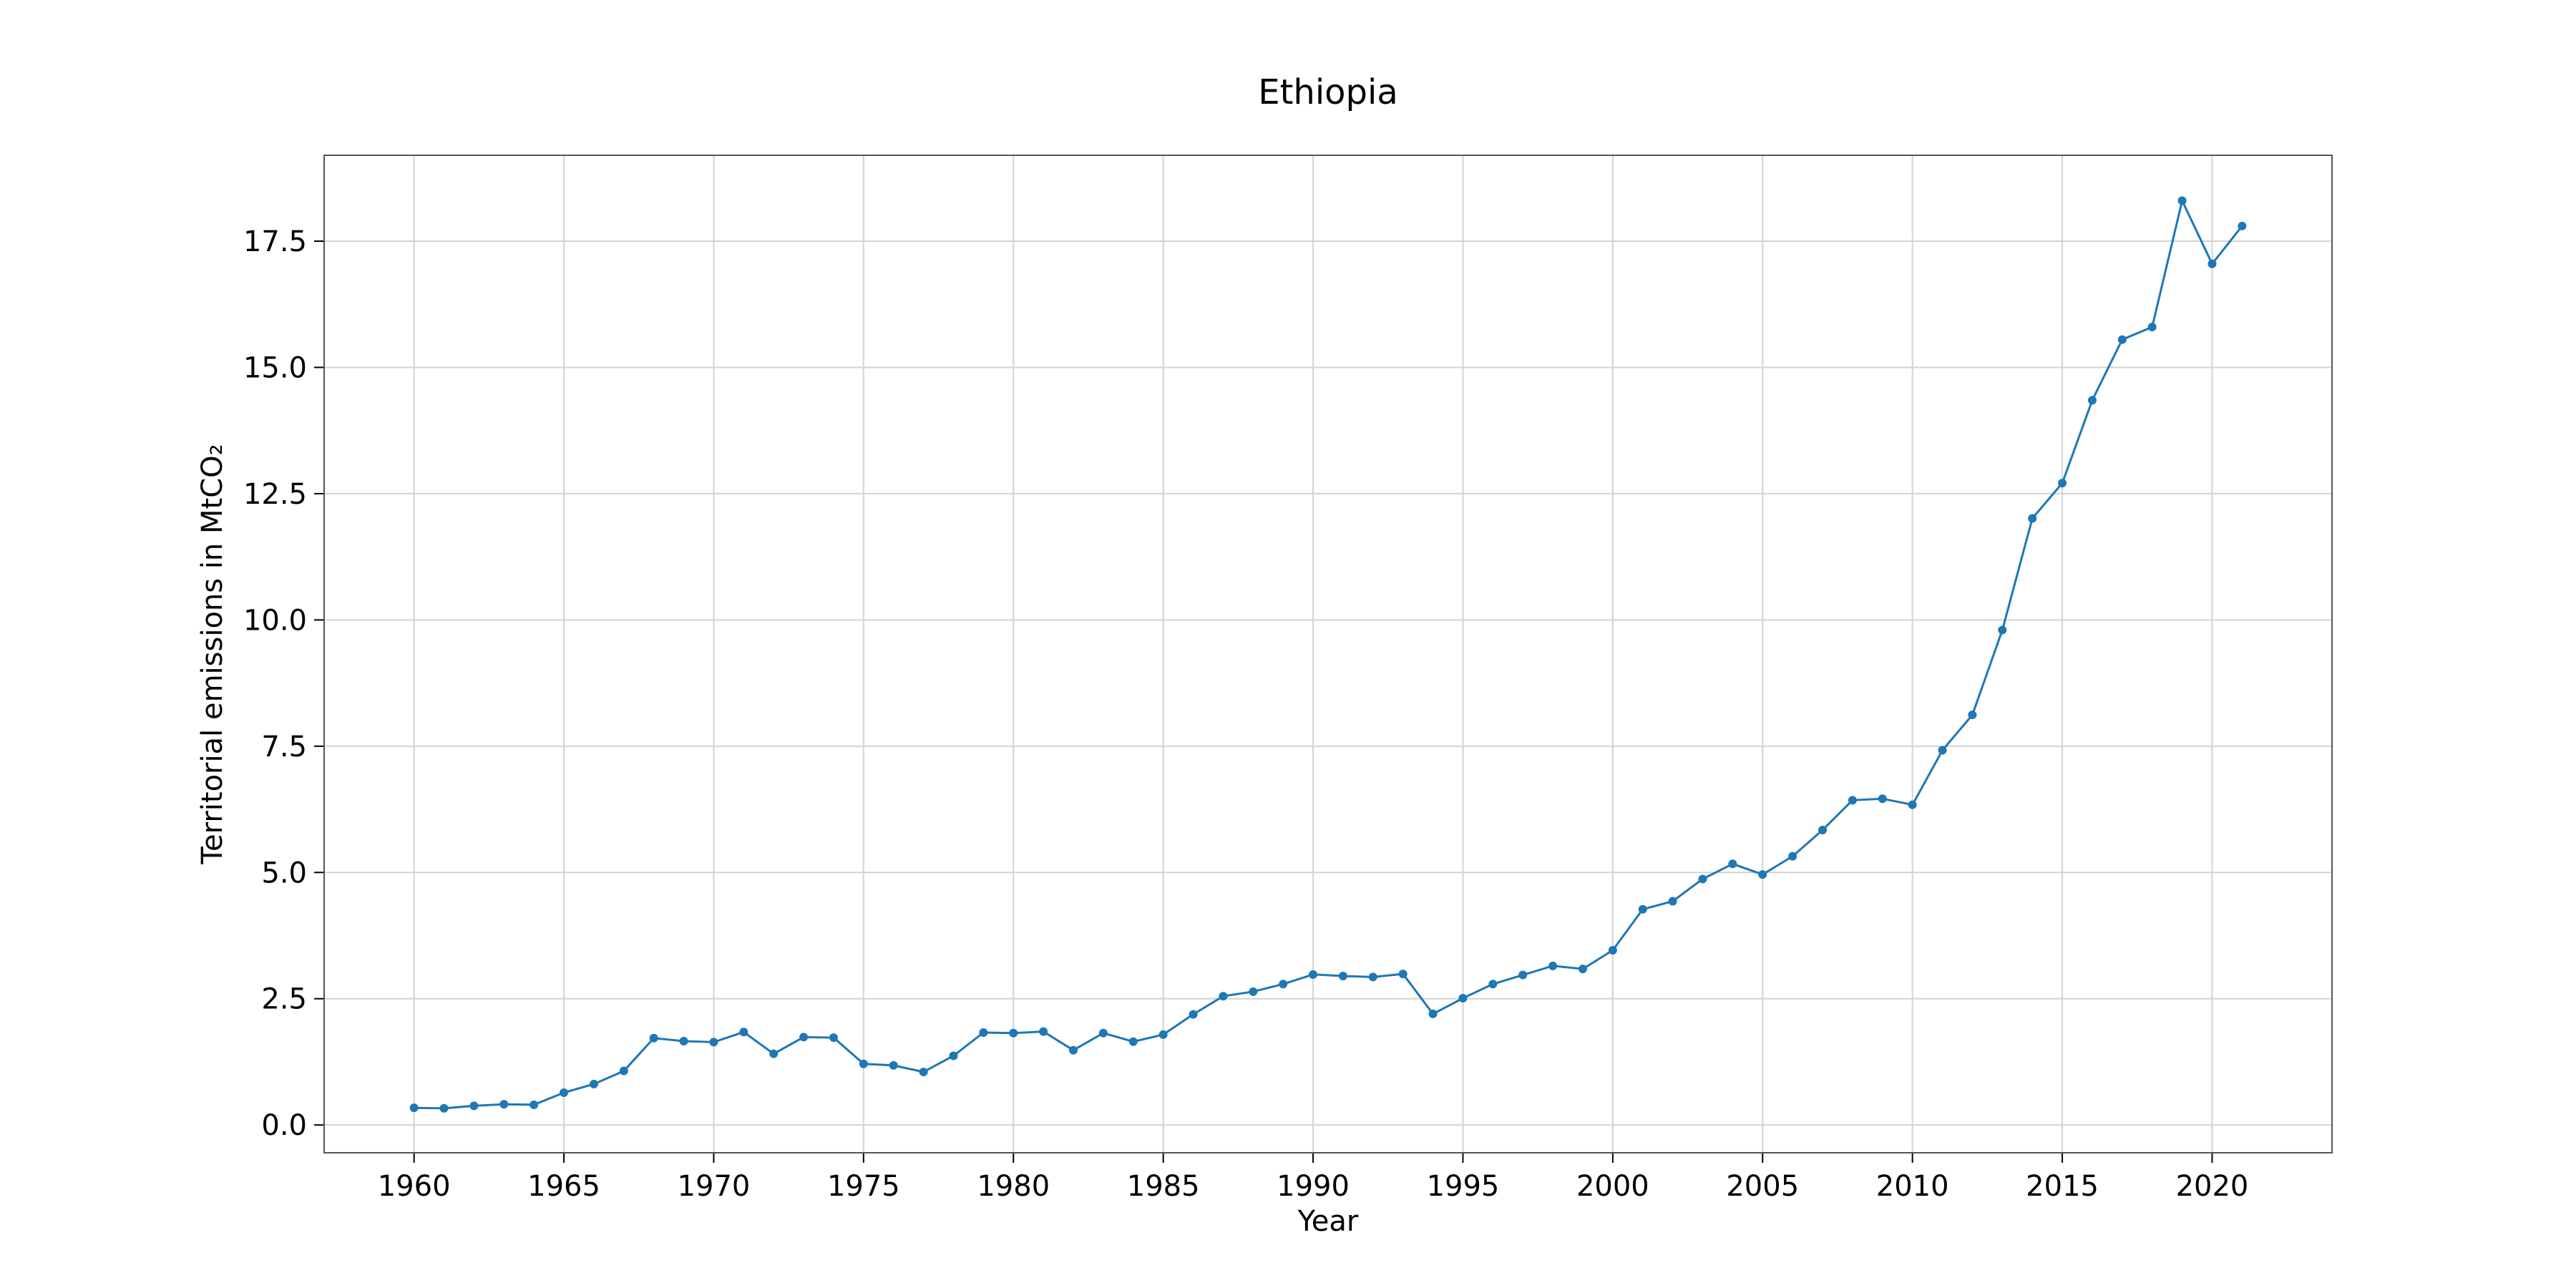 The width and height of the screenshot is (2576, 1288). I want to click on x-tick-label: 1985, so click(1163, 1186).